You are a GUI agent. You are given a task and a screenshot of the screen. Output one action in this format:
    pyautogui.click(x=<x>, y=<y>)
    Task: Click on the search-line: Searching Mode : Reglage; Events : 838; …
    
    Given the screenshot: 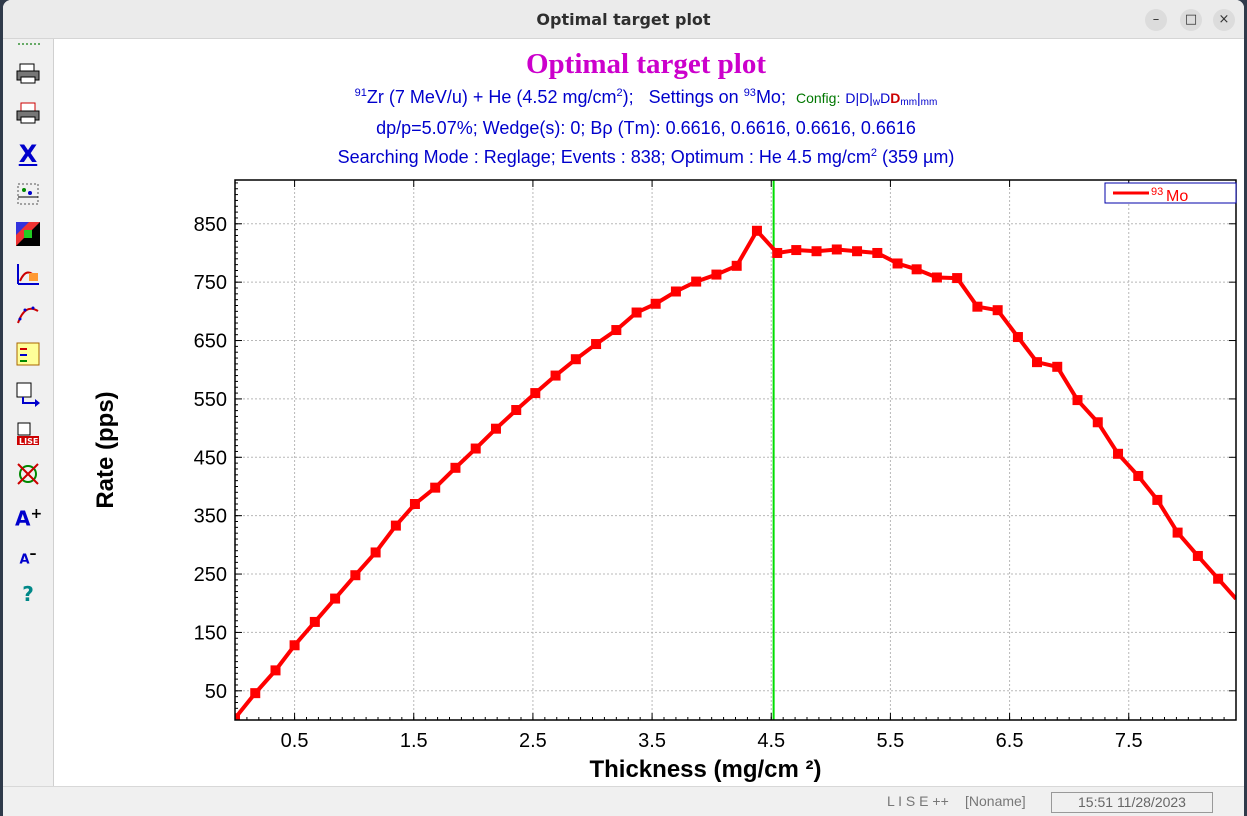 What is the action you would take?
    pyautogui.click(x=646, y=157)
    